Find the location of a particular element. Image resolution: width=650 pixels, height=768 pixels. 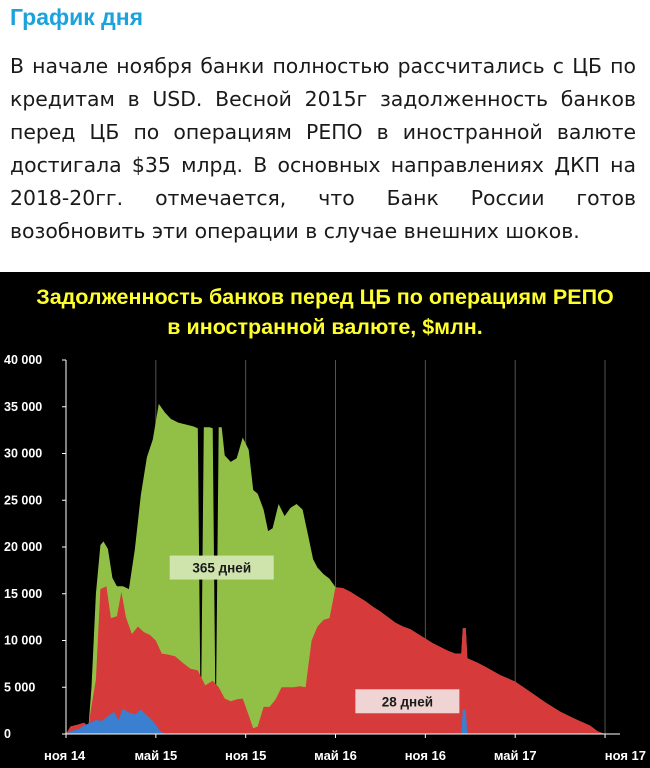

y-tick-label-2: 10 000 is located at coordinates (23, 641).